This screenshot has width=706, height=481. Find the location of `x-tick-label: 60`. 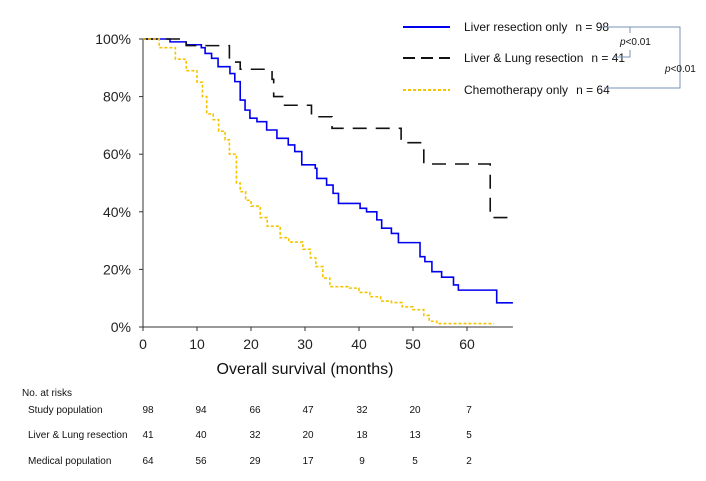

x-tick-label: 60 is located at coordinates (467, 344).